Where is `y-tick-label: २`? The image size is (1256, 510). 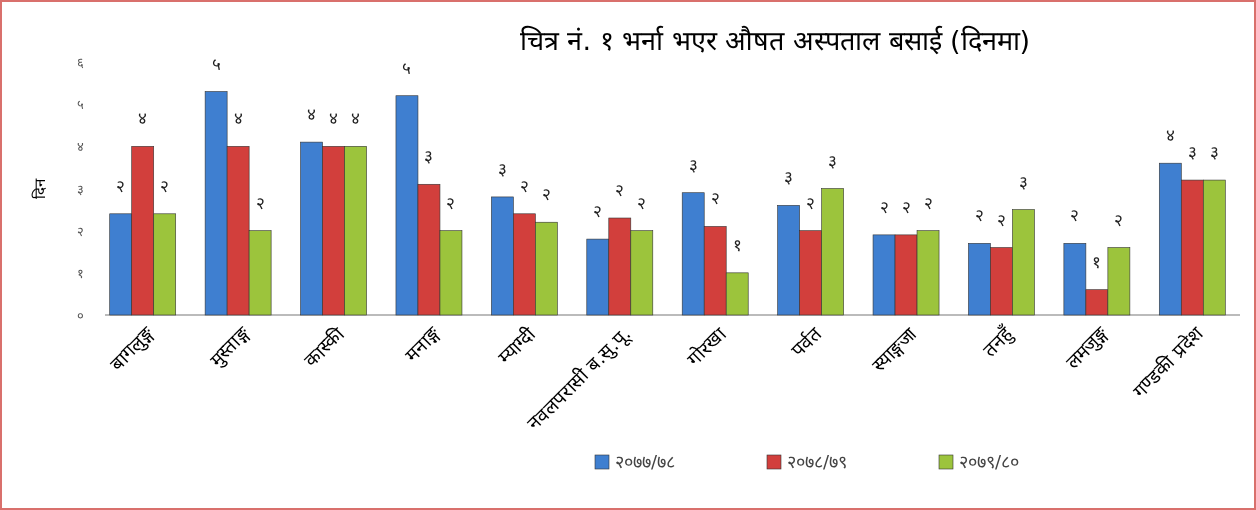 y-tick-label: २ is located at coordinates (80, 231).